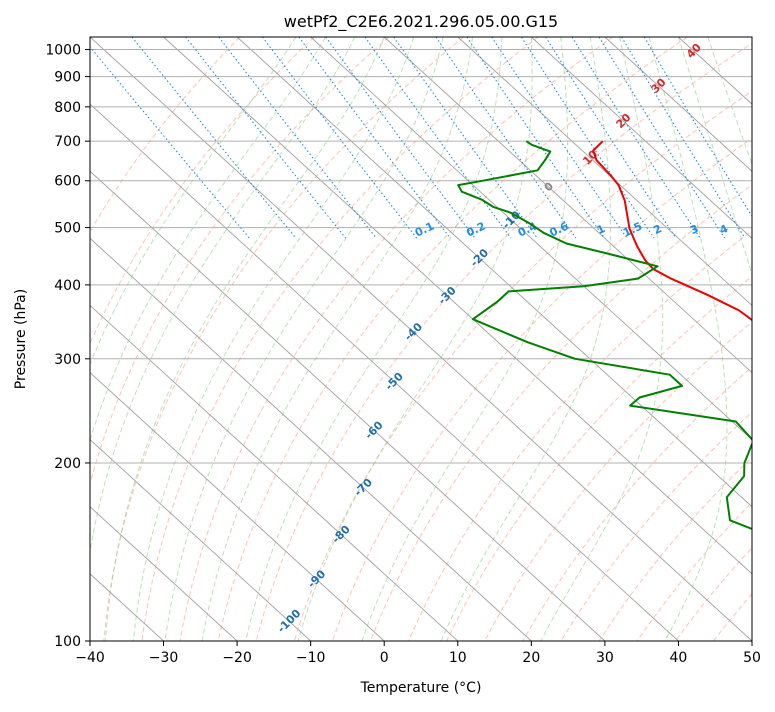 The width and height of the screenshot is (775, 712). I want to click on chart-title: wetPf2_C2E6.2021.296.05.00.G15, so click(421, 22).